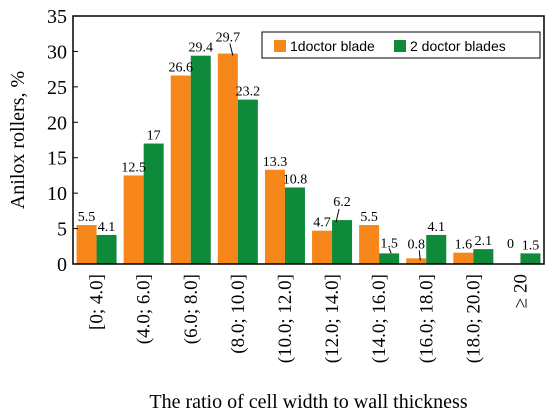  I want to click on data-label: 29.7, so click(228, 38).